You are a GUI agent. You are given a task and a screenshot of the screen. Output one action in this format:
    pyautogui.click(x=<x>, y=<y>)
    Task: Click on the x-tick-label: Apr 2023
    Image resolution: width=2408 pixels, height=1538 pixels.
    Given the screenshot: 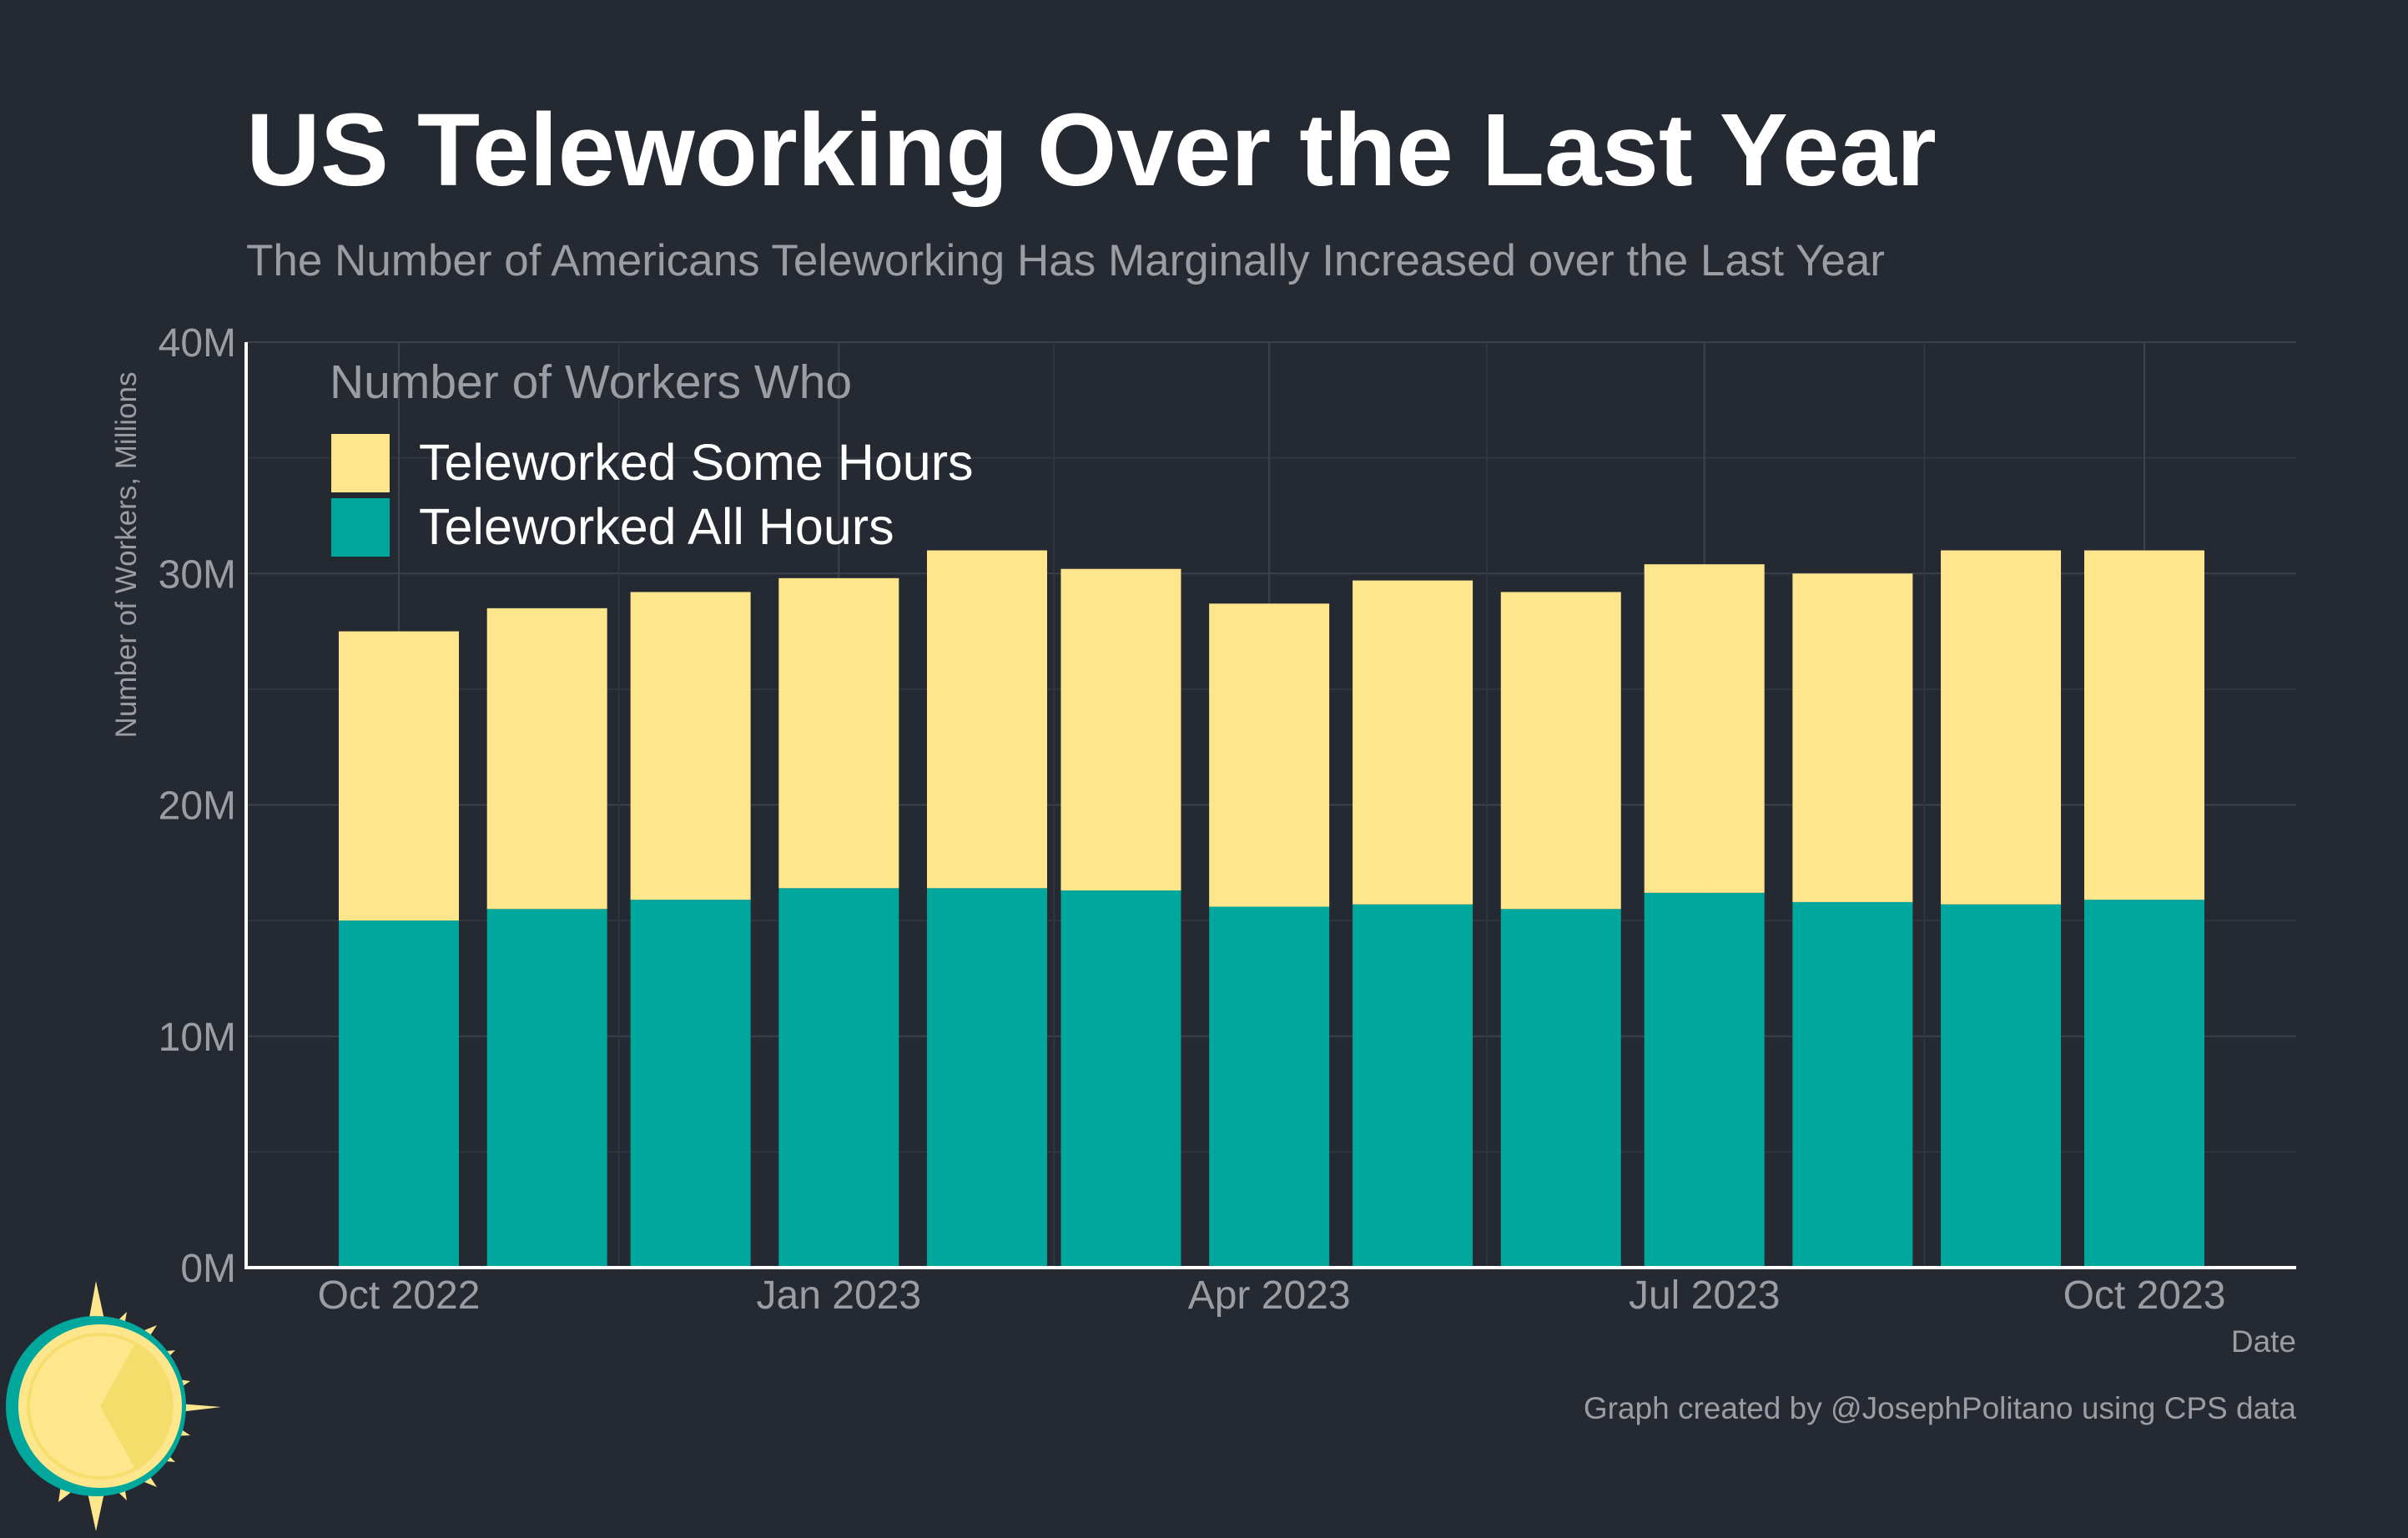 What is the action you would take?
    pyautogui.click(x=1269, y=1295)
    